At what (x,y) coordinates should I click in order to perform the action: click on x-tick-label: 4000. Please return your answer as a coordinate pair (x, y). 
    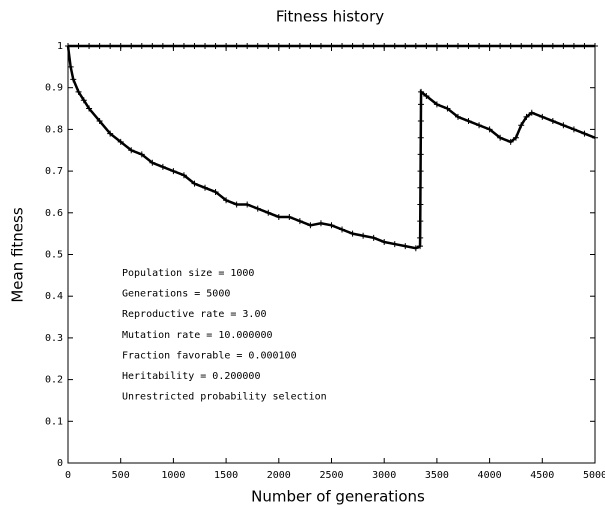
    Looking at the image, I should click on (490, 475).